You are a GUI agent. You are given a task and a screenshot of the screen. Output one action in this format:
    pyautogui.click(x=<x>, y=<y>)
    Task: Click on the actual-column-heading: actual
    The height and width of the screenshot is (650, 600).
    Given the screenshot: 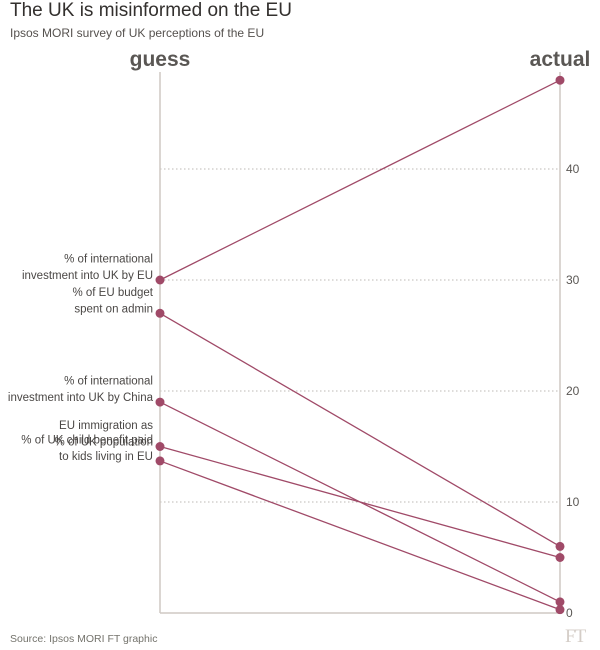 What is the action you would take?
    pyautogui.click(x=560, y=59)
    